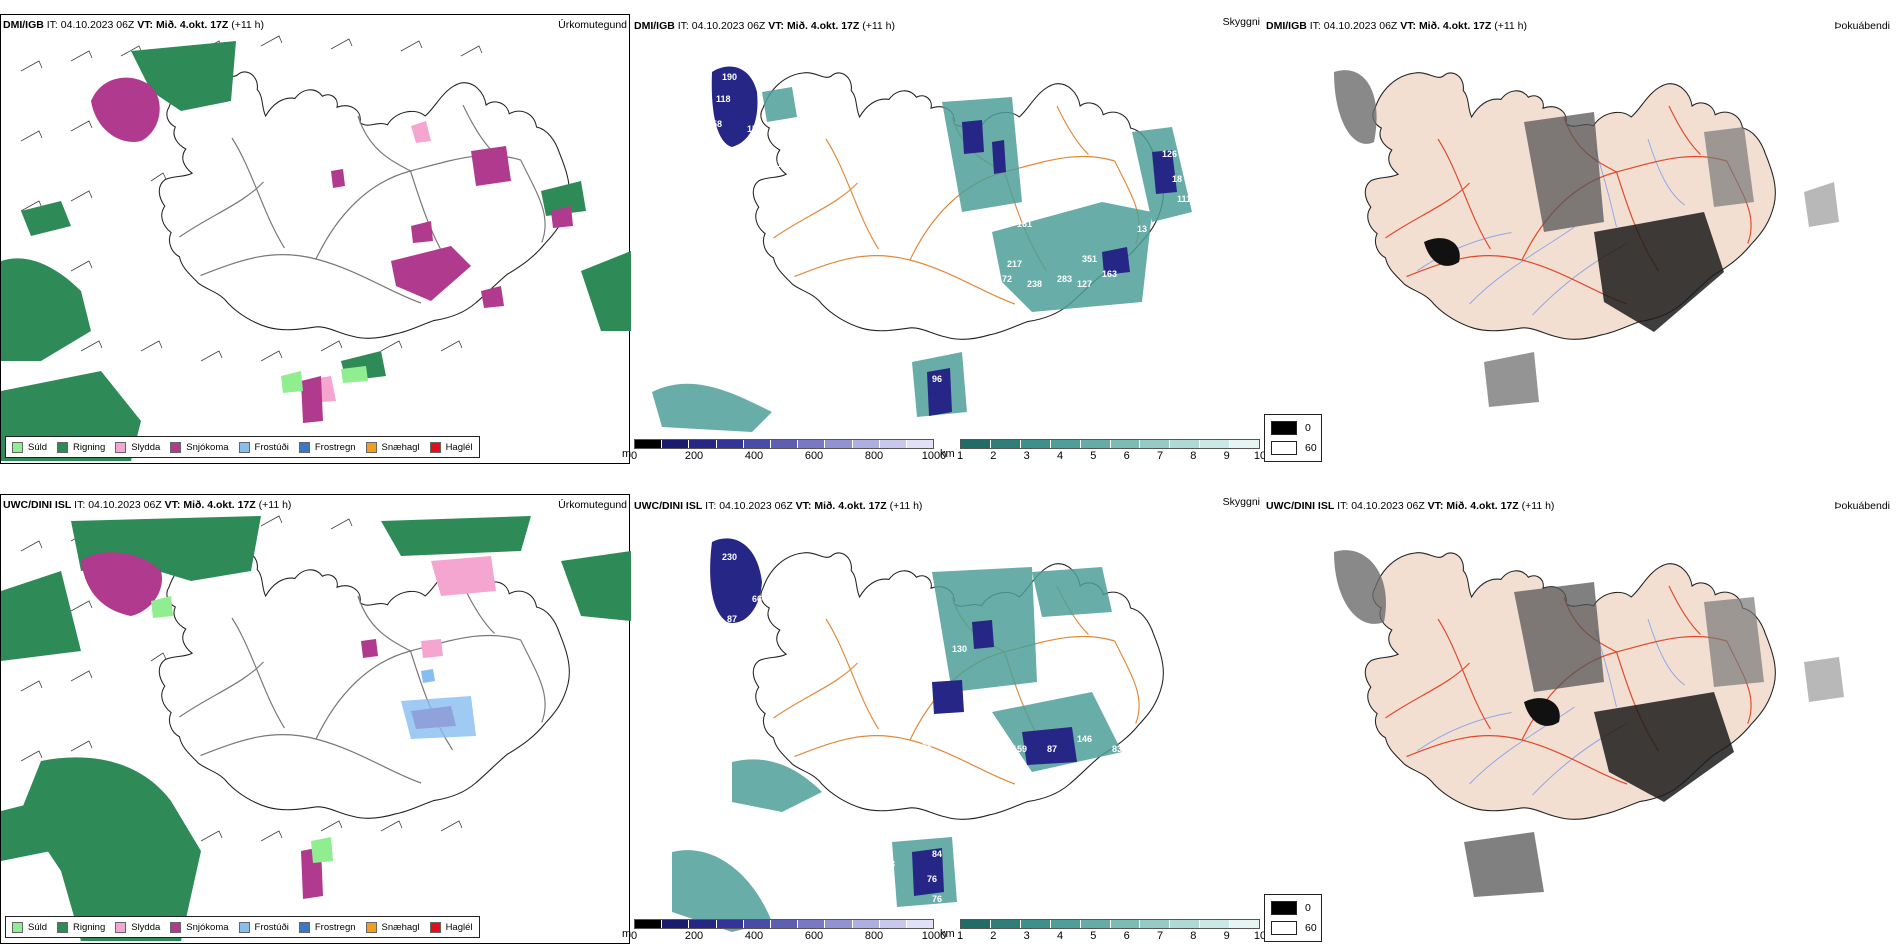 Image resolution: width=1900 pixels, height=950 pixels. What do you see at coordinates (627, 454) in the screenshot?
I see `ceiling-unit: m` at bounding box center [627, 454].